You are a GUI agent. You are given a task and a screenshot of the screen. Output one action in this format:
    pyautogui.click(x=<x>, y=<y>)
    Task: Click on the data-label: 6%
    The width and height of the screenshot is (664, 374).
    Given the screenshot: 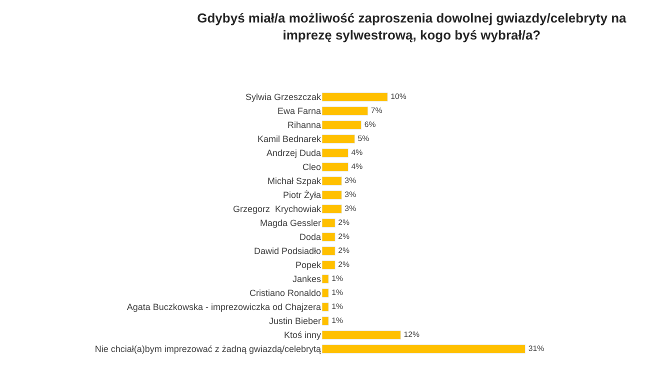 What is the action you would take?
    pyautogui.click(x=370, y=124)
    